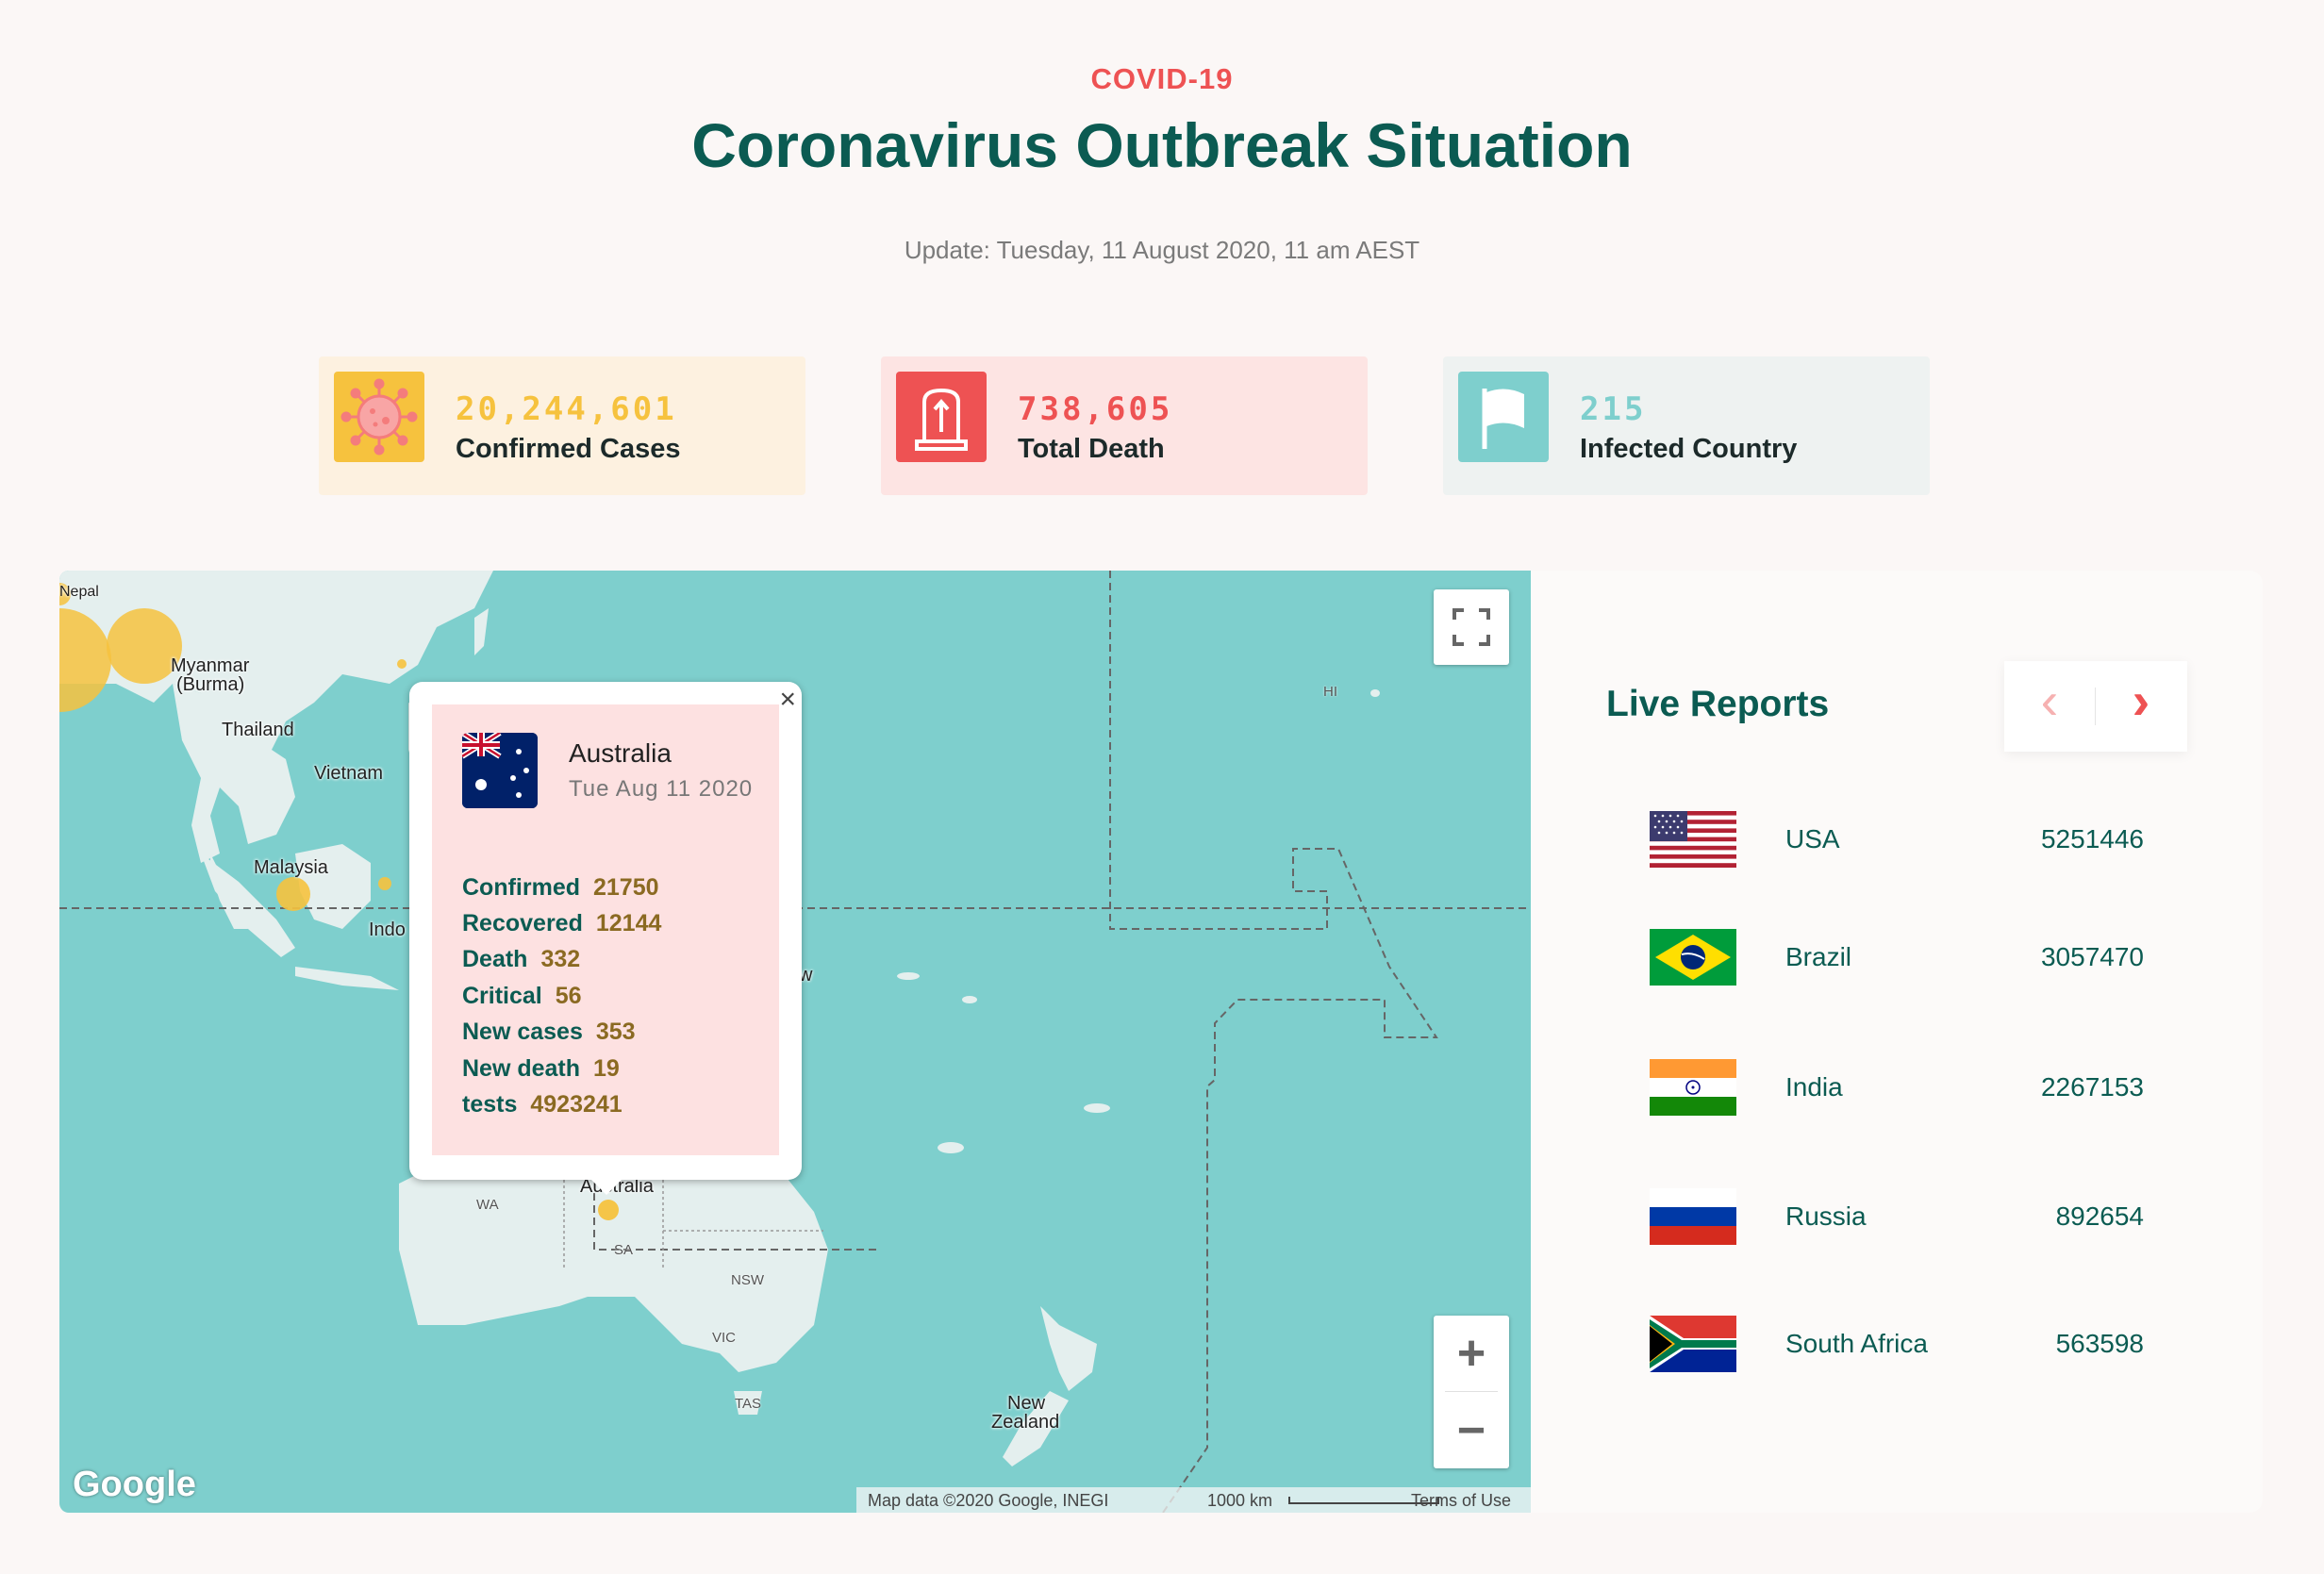 The width and height of the screenshot is (2324, 1574). What do you see at coordinates (549, 1032) in the screenshot?
I see `popup-row-new-cases: New cases 353` at bounding box center [549, 1032].